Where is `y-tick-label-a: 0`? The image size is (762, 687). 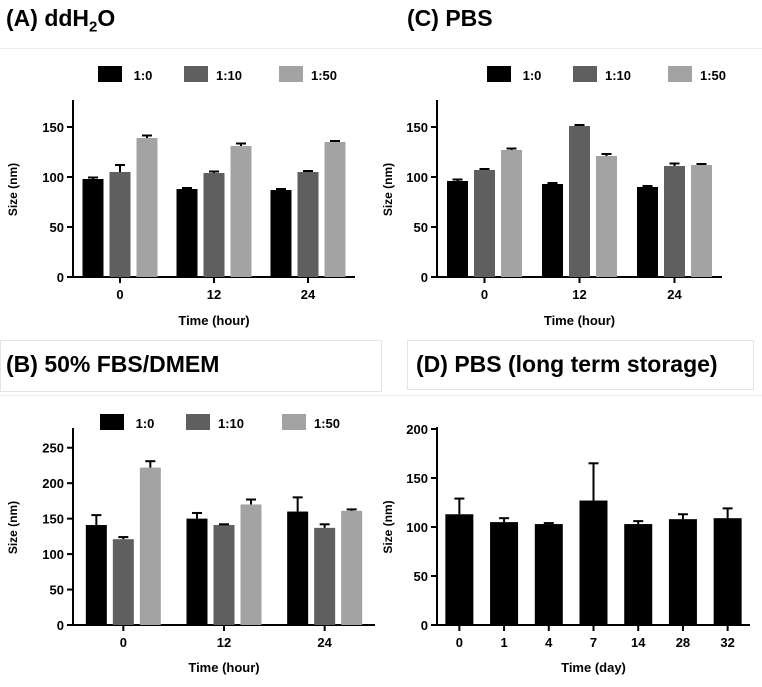
y-tick-label-a: 0 is located at coordinates (60, 277).